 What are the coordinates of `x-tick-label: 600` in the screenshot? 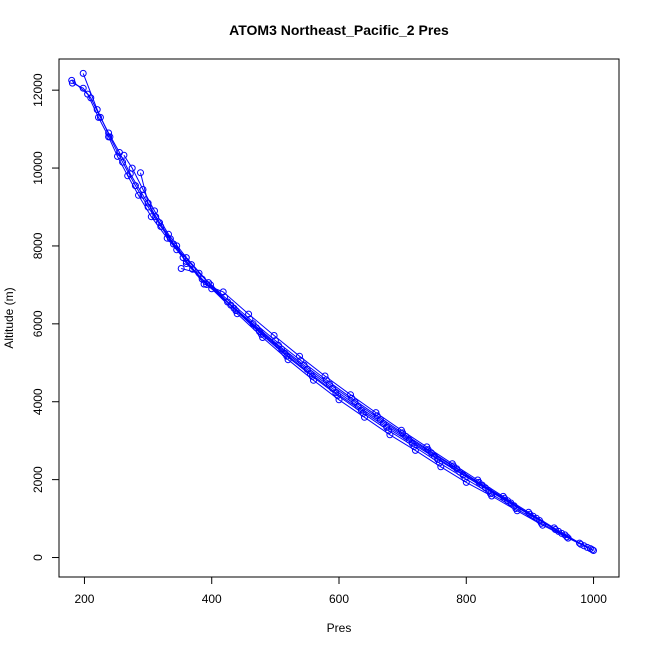 It's located at (339, 599).